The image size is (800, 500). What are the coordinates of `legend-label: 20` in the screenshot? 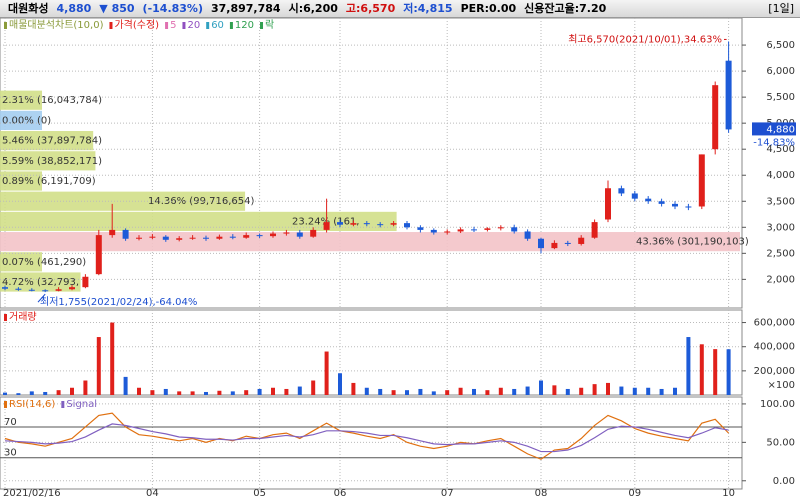 It's located at (193, 25).